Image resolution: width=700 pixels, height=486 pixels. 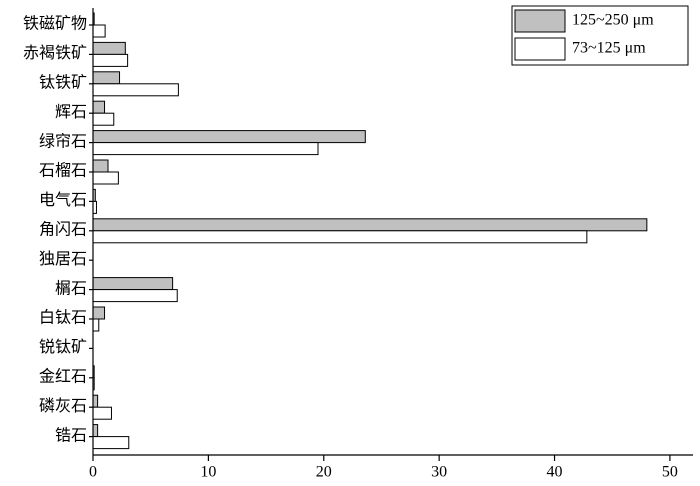 What do you see at coordinates (63, 141) in the screenshot?
I see `y-tick-label: 绿帘石` at bounding box center [63, 141].